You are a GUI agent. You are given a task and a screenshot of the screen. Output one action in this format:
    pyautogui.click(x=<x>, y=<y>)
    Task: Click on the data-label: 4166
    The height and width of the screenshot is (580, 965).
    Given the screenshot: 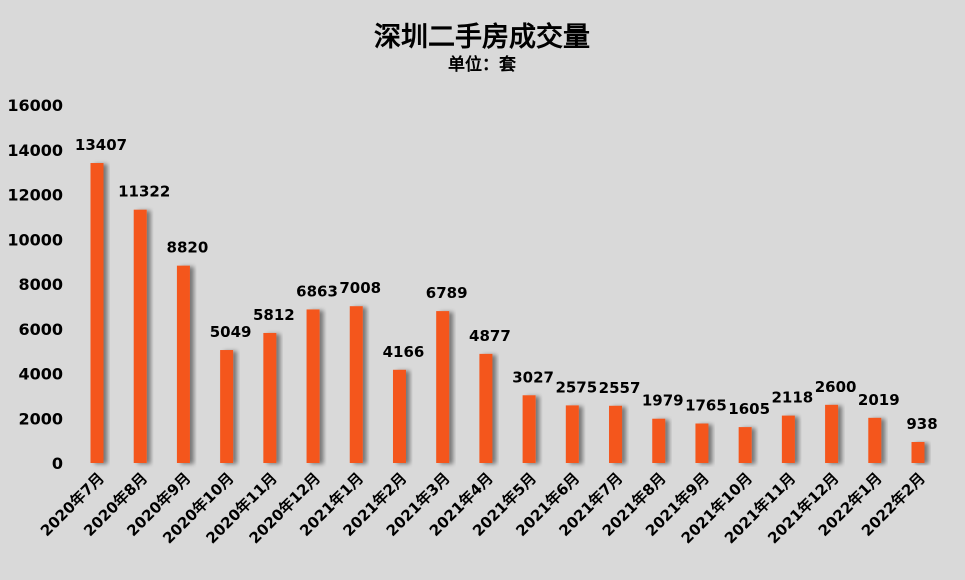 What is the action you would take?
    pyautogui.click(x=404, y=352)
    